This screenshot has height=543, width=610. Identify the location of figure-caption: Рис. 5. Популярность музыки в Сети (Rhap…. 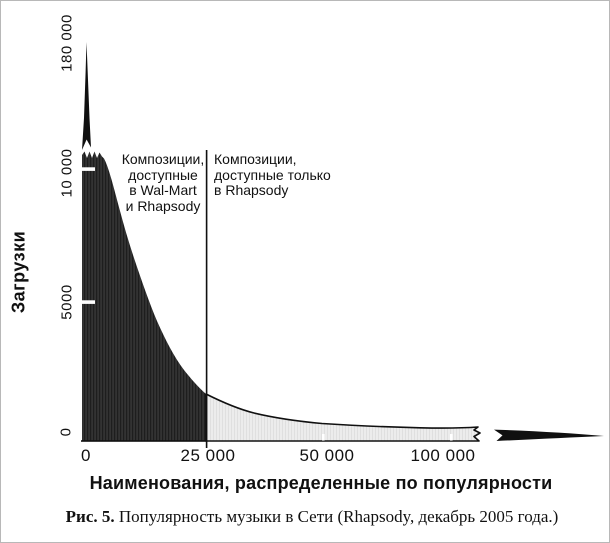
(311, 517).